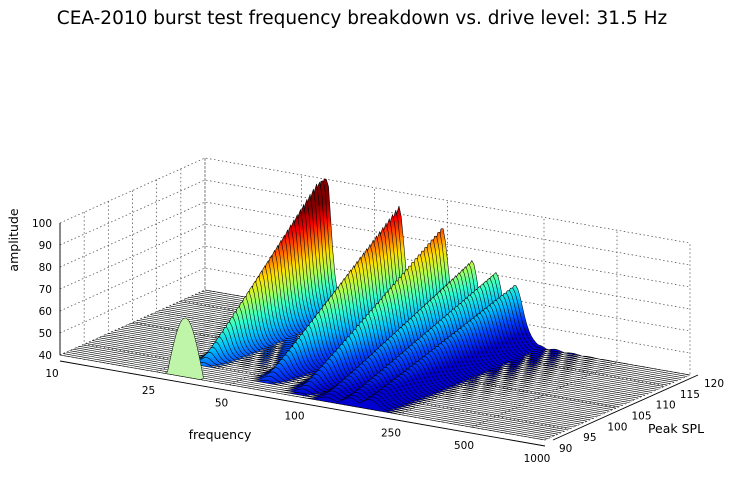 The image size is (740, 480). What do you see at coordinates (690, 395) in the screenshot?
I see `y-tick-label: 115` at bounding box center [690, 395].